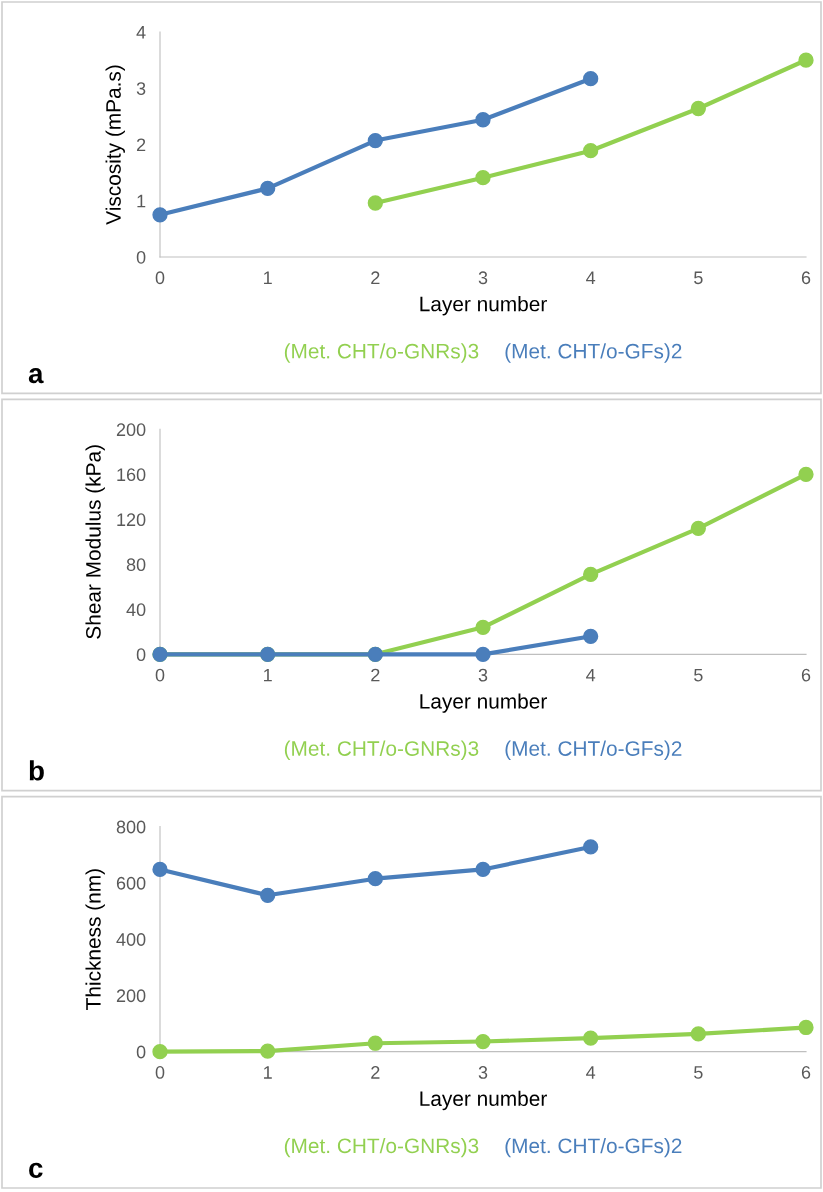 The image size is (823, 1192). What do you see at coordinates (115, 145) in the screenshot?
I see `y-axis-title: Viscosity (mPa.s)` at bounding box center [115, 145].